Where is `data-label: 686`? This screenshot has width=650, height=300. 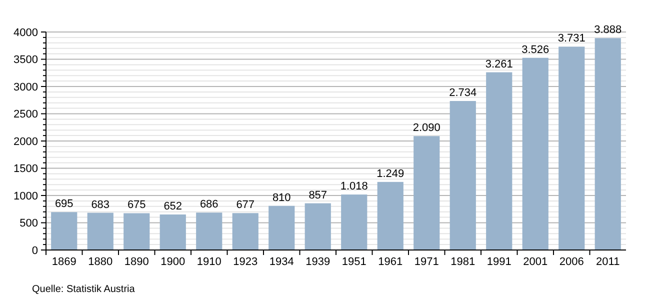
data-label: 686 is located at coordinates (209, 204).